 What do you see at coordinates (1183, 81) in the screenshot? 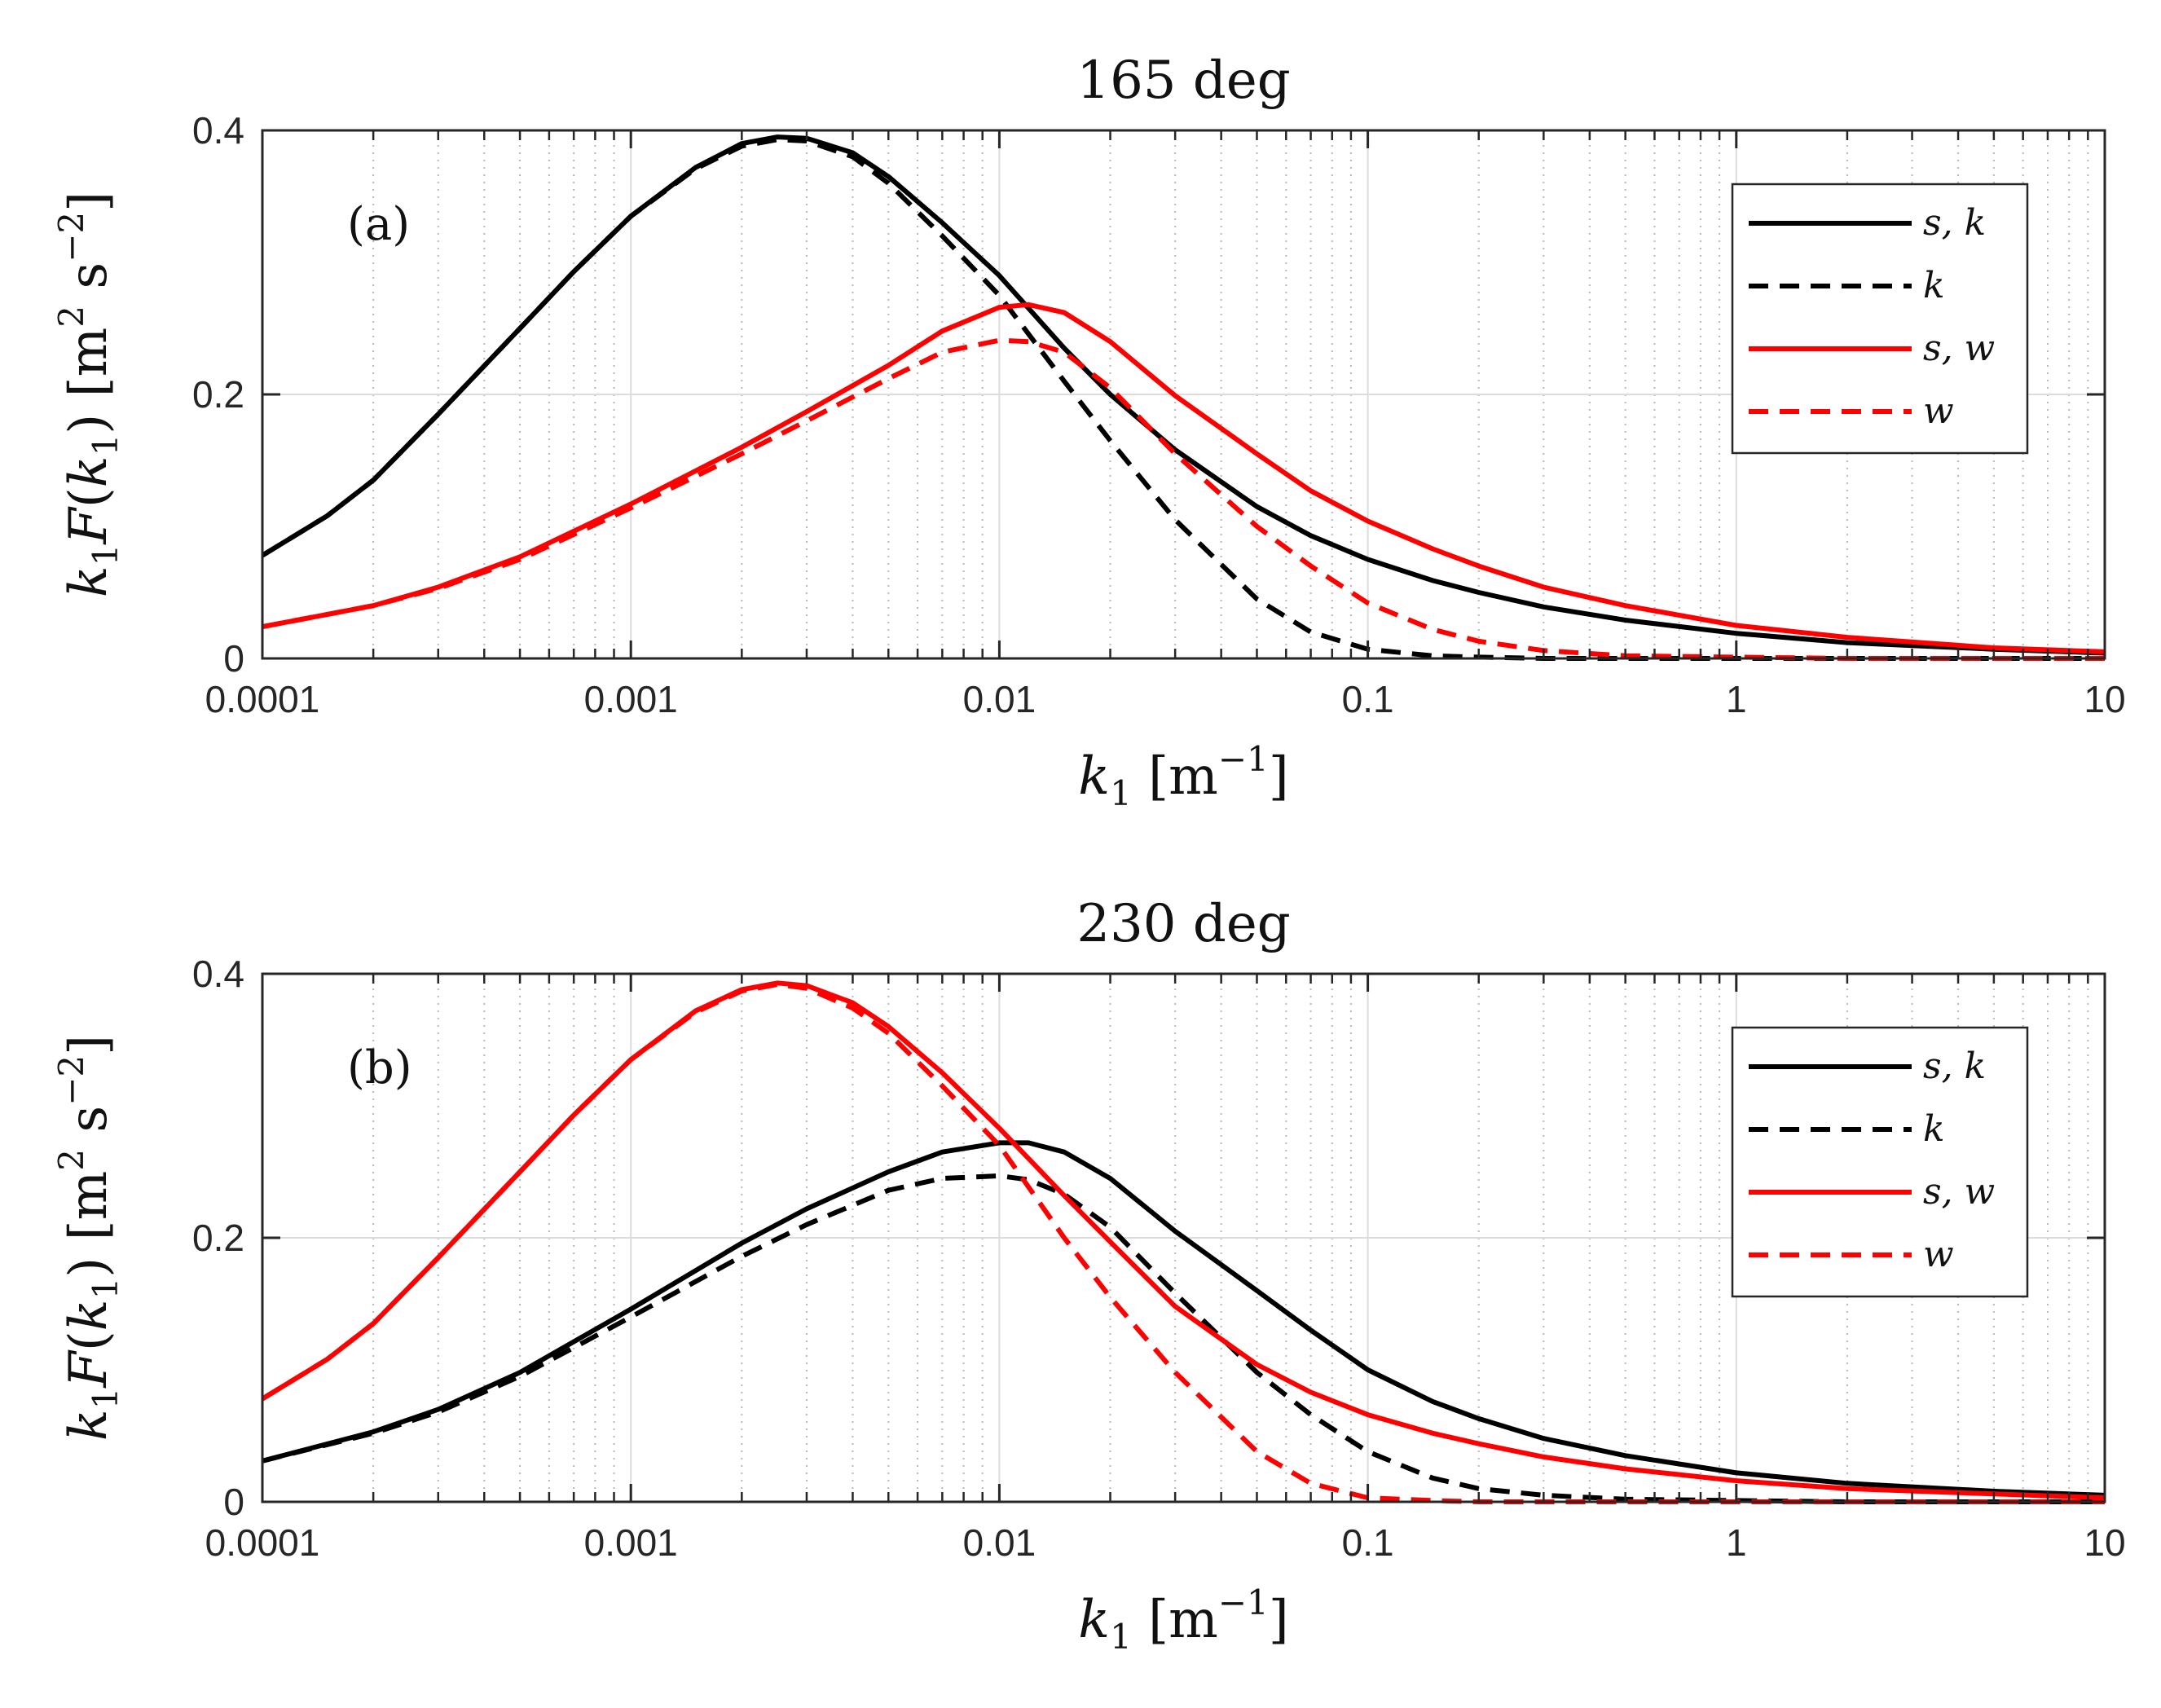
I see `chart-title: 165 deg` at bounding box center [1183, 81].